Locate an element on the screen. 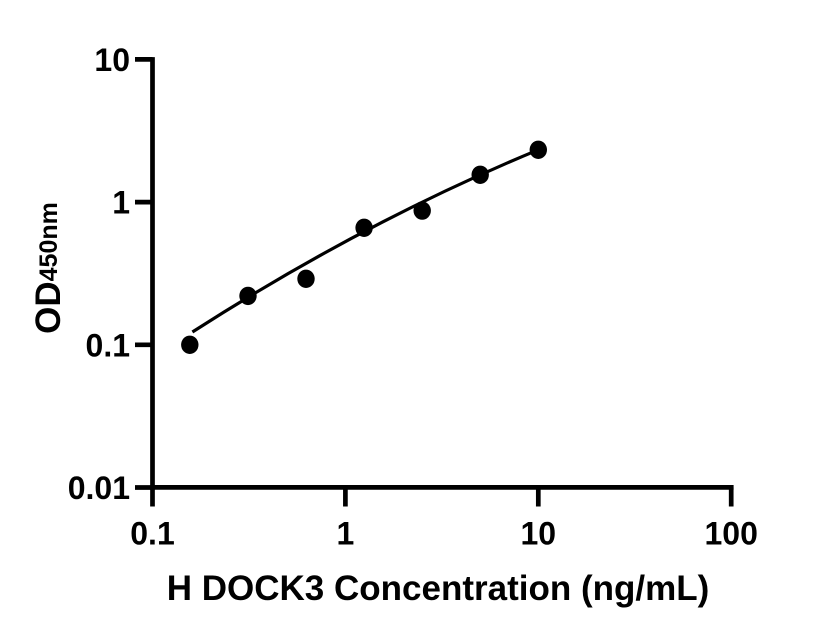  data-points is located at coordinates (364, 247).